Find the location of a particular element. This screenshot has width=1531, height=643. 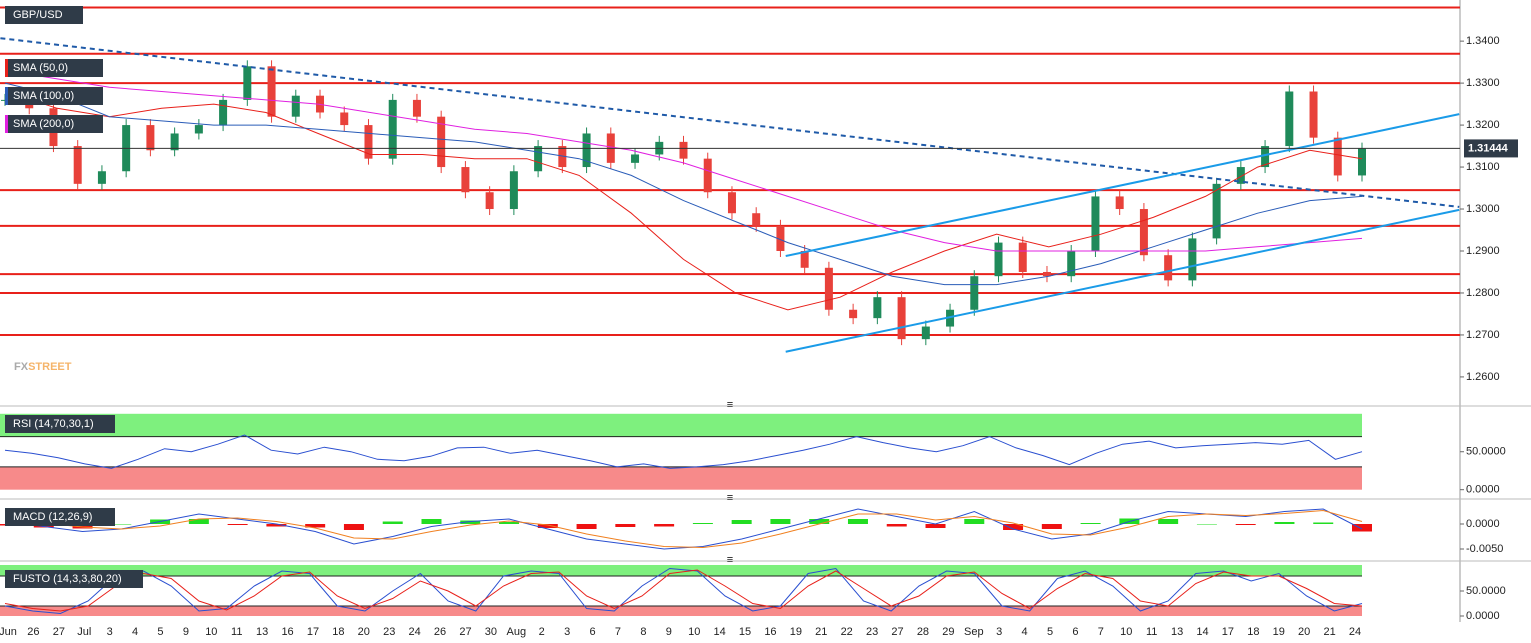

x-tick-label: 24 is located at coordinates (415, 632).